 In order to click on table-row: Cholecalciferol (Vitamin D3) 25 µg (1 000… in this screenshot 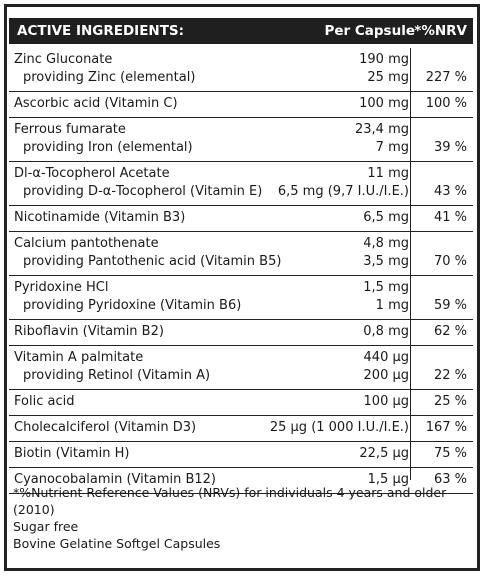, I will do `click(241, 429)`.